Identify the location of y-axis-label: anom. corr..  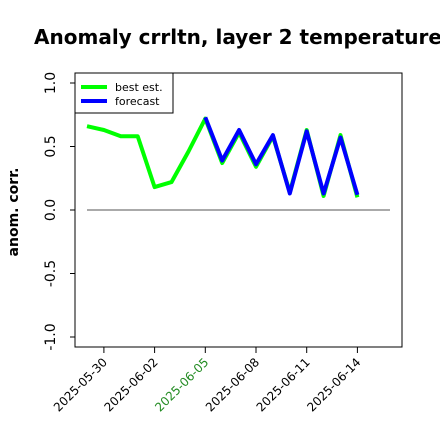
(14, 212).